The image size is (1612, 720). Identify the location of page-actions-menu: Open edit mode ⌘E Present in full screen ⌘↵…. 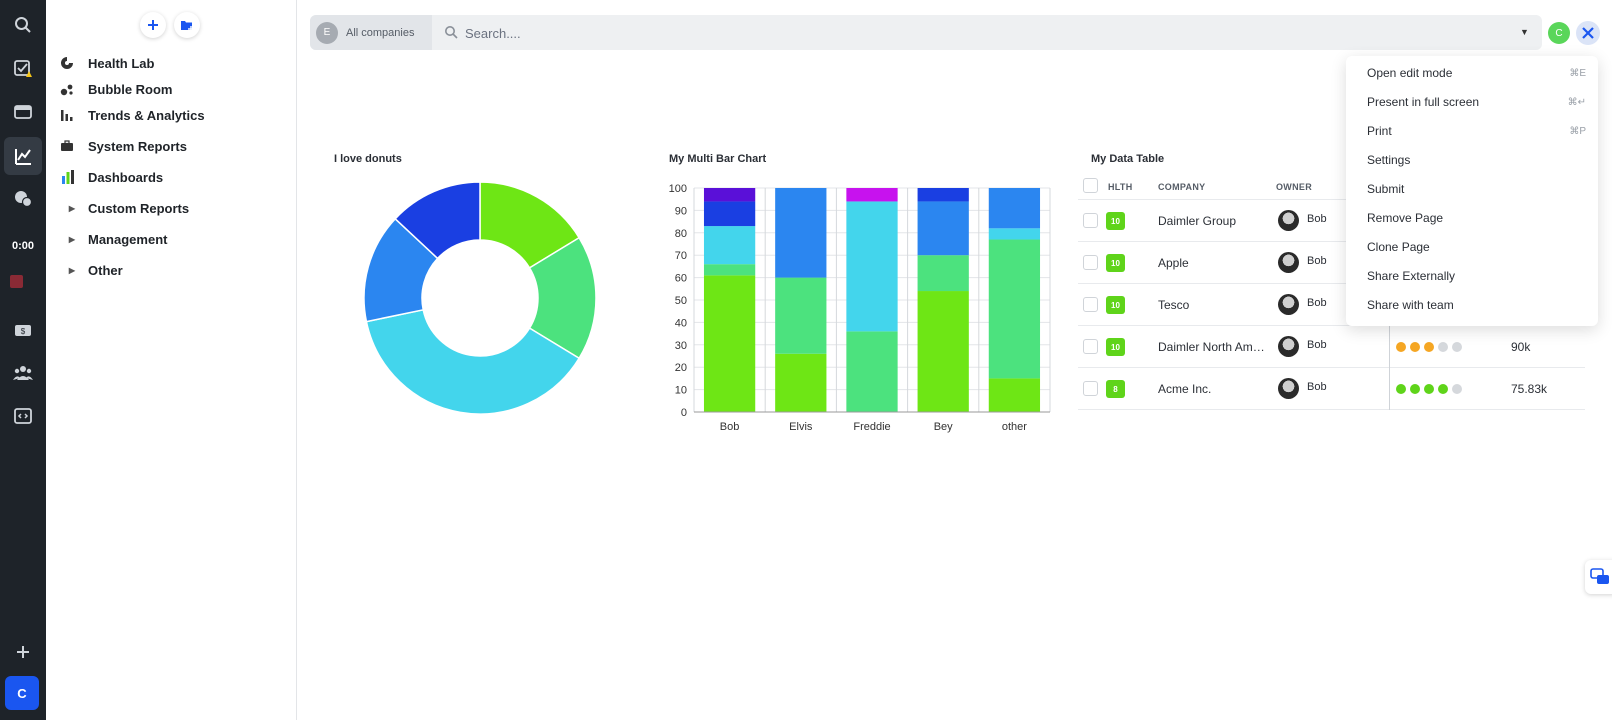
(1472, 191).